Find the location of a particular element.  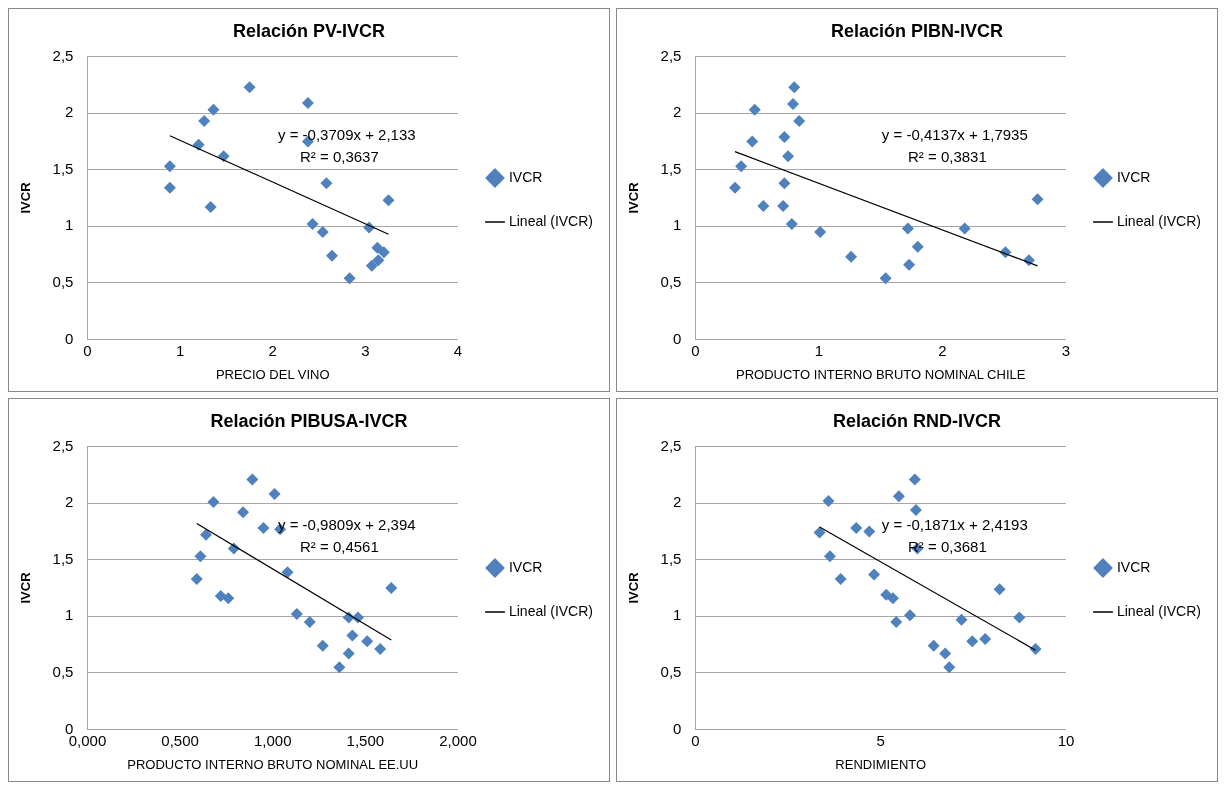

x-tick-label: 1,500 is located at coordinates (365, 740).